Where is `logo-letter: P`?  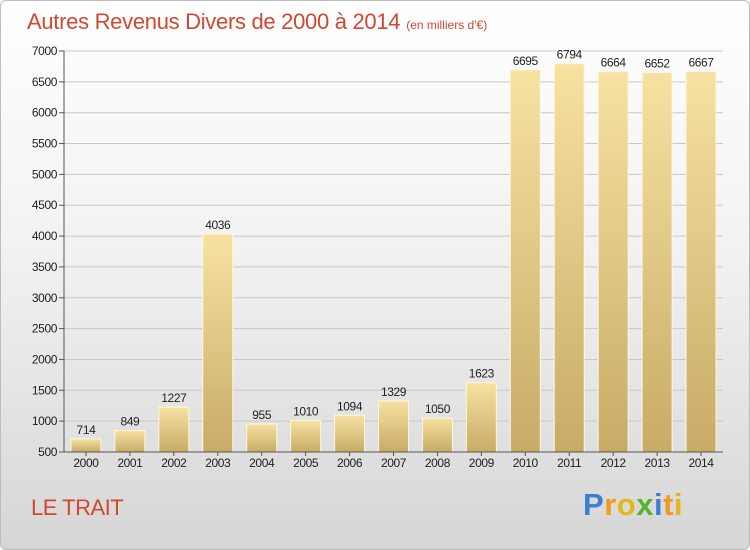
logo-letter: P is located at coordinates (594, 504).